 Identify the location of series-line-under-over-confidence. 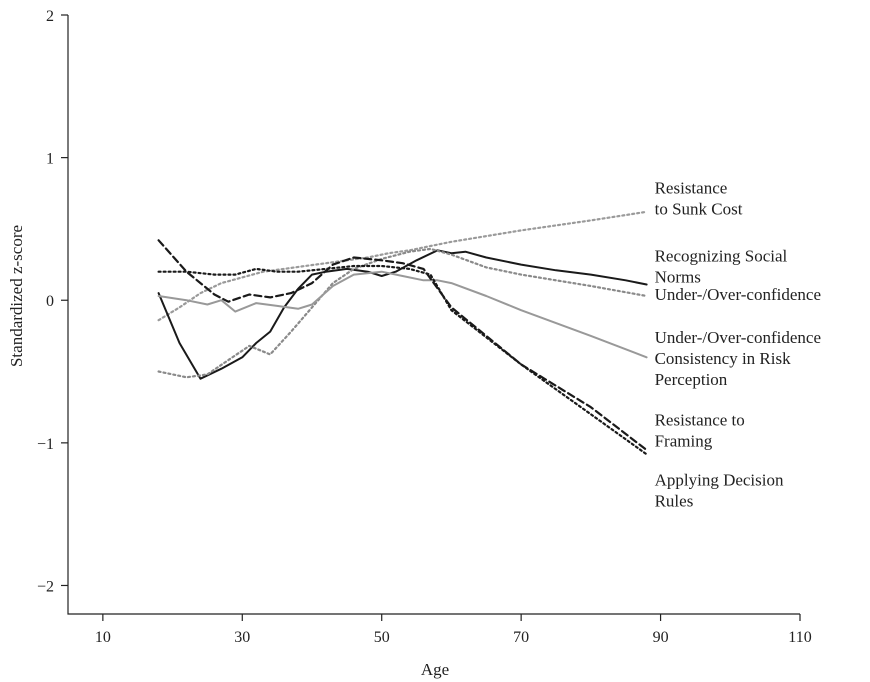
(402, 313).